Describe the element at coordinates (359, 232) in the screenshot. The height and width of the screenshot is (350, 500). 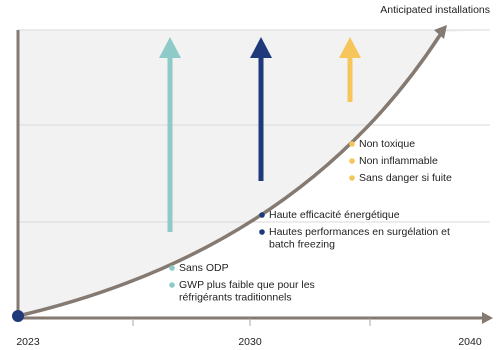
I see `bullet-text: Hautes performances en surgélation et` at that location.